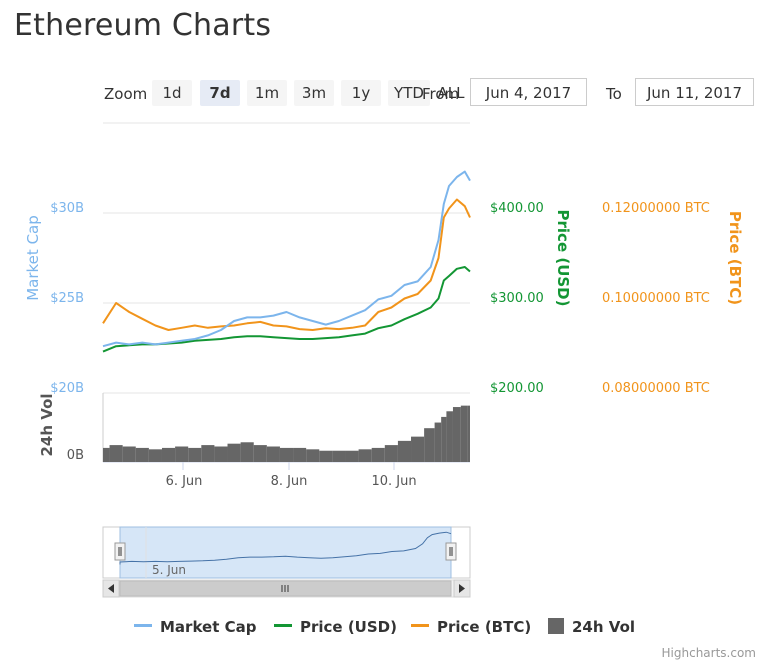 This screenshot has height=666, width=768. I want to click on navigator-tick-5-jun: 5. Jun, so click(169, 570).